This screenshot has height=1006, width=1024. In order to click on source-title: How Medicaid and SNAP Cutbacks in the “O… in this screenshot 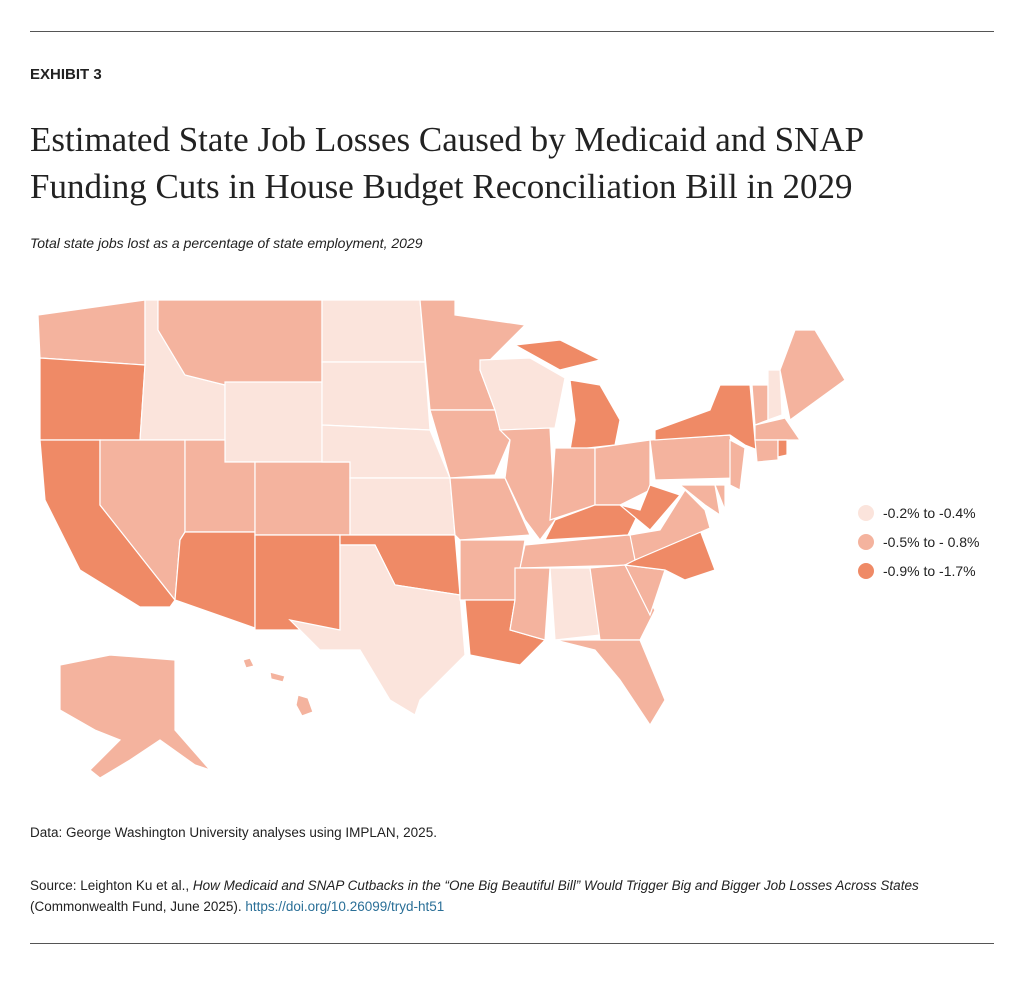, I will do `click(555, 885)`.